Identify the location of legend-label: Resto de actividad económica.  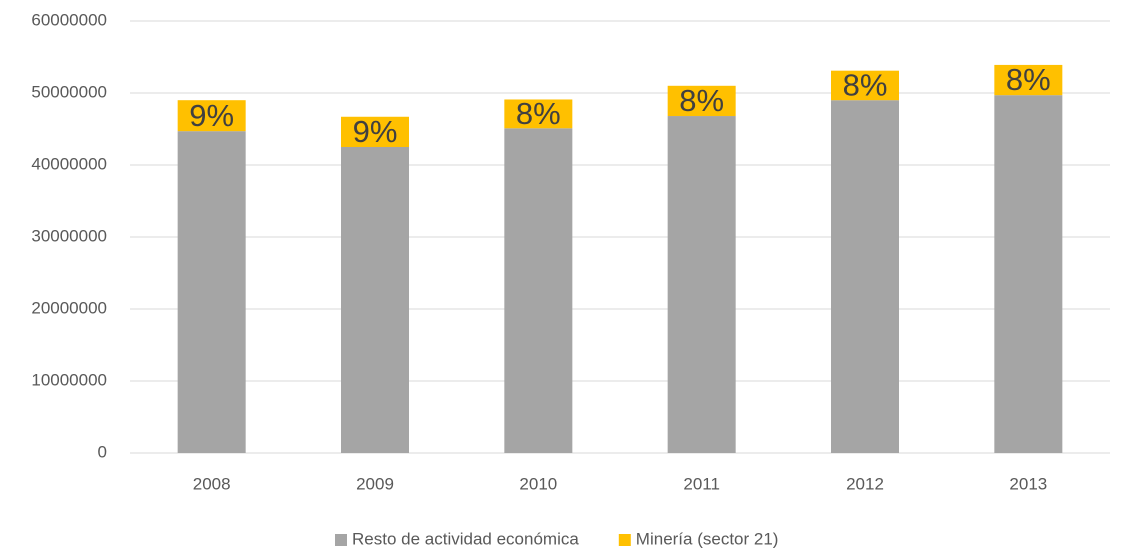
(465, 538).